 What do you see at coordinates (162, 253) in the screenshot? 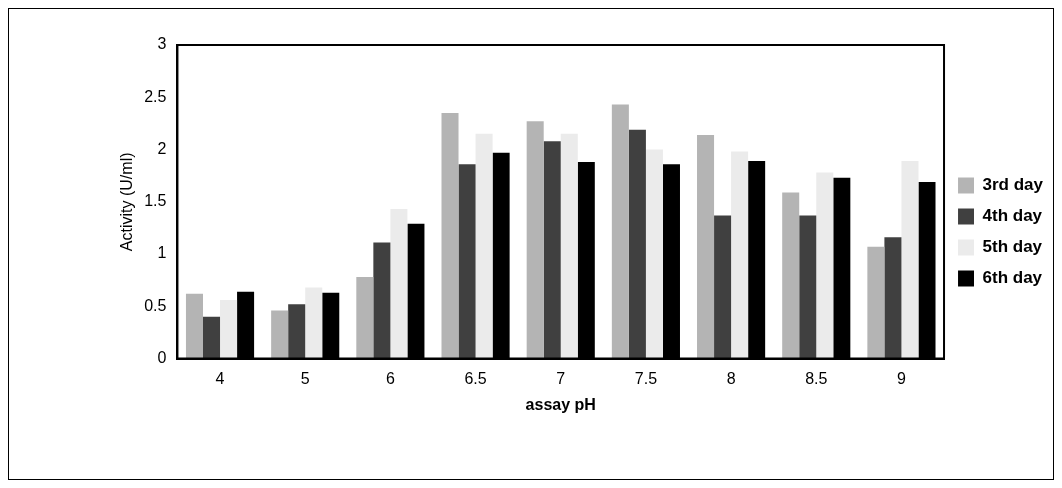
I see `y-tick-label: 1` at bounding box center [162, 253].